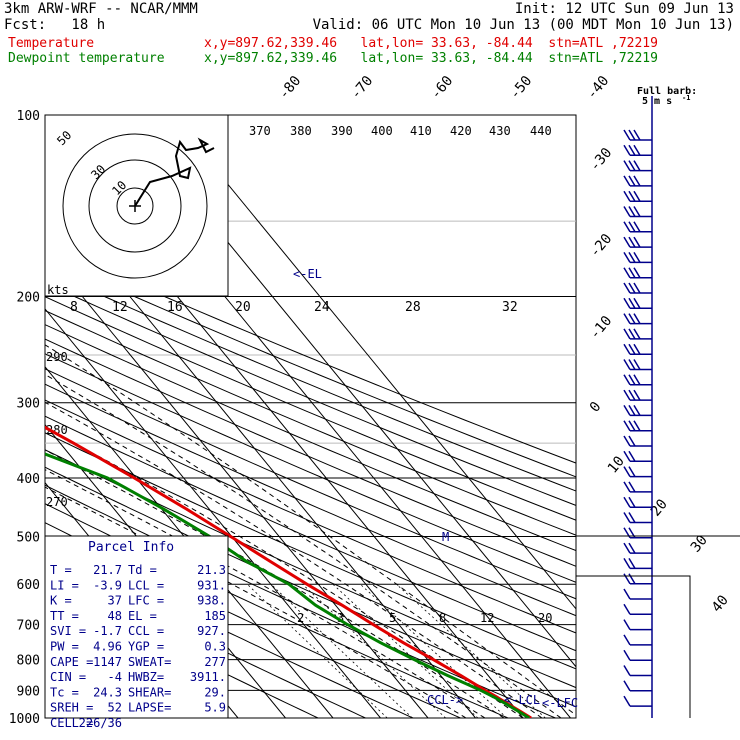  Describe the element at coordinates (720, 603) in the screenshot. I see `isotherm-label: 40` at that location.